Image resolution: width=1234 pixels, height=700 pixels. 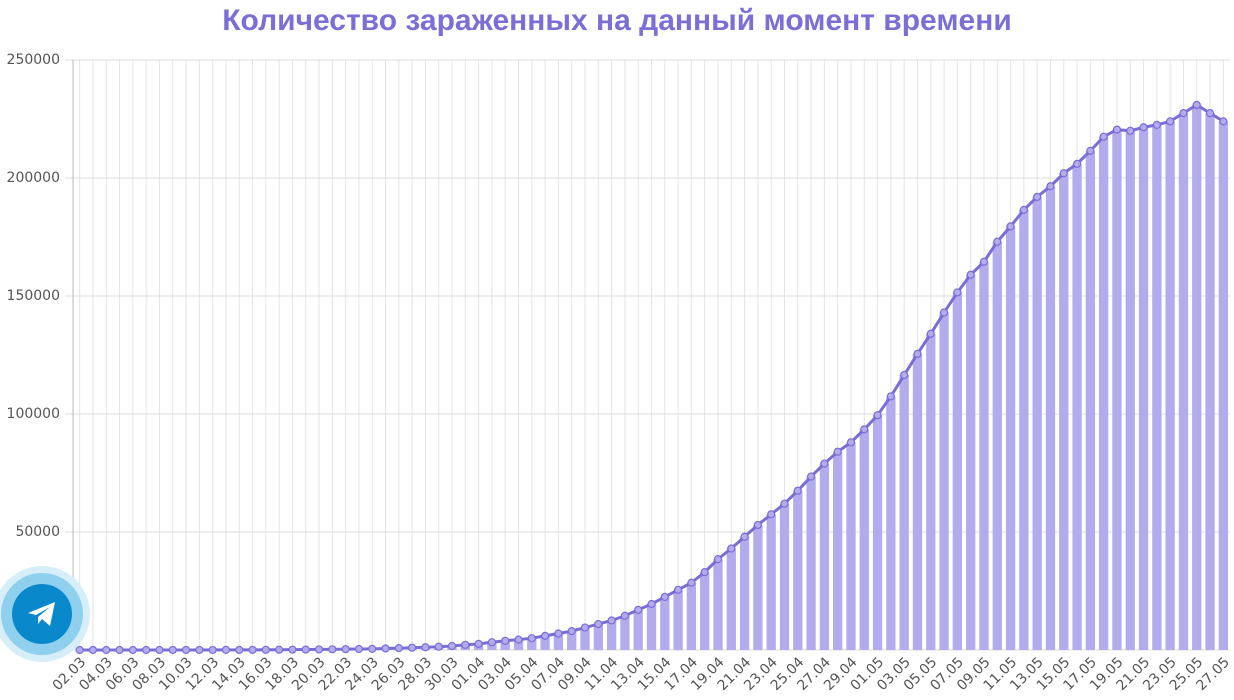 What do you see at coordinates (33, 414) in the screenshot?
I see `y-tick-label: 100000` at bounding box center [33, 414].